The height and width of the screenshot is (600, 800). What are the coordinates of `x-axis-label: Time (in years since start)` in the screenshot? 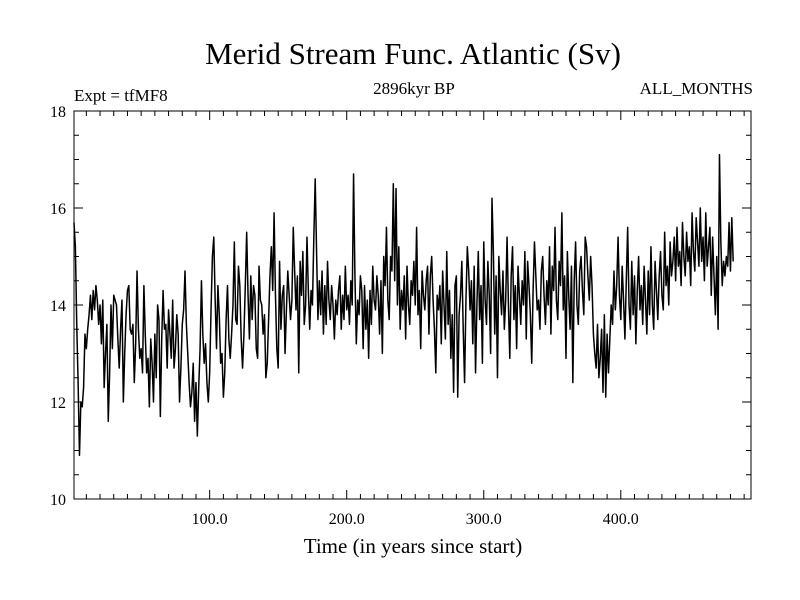 It's located at (413, 546).